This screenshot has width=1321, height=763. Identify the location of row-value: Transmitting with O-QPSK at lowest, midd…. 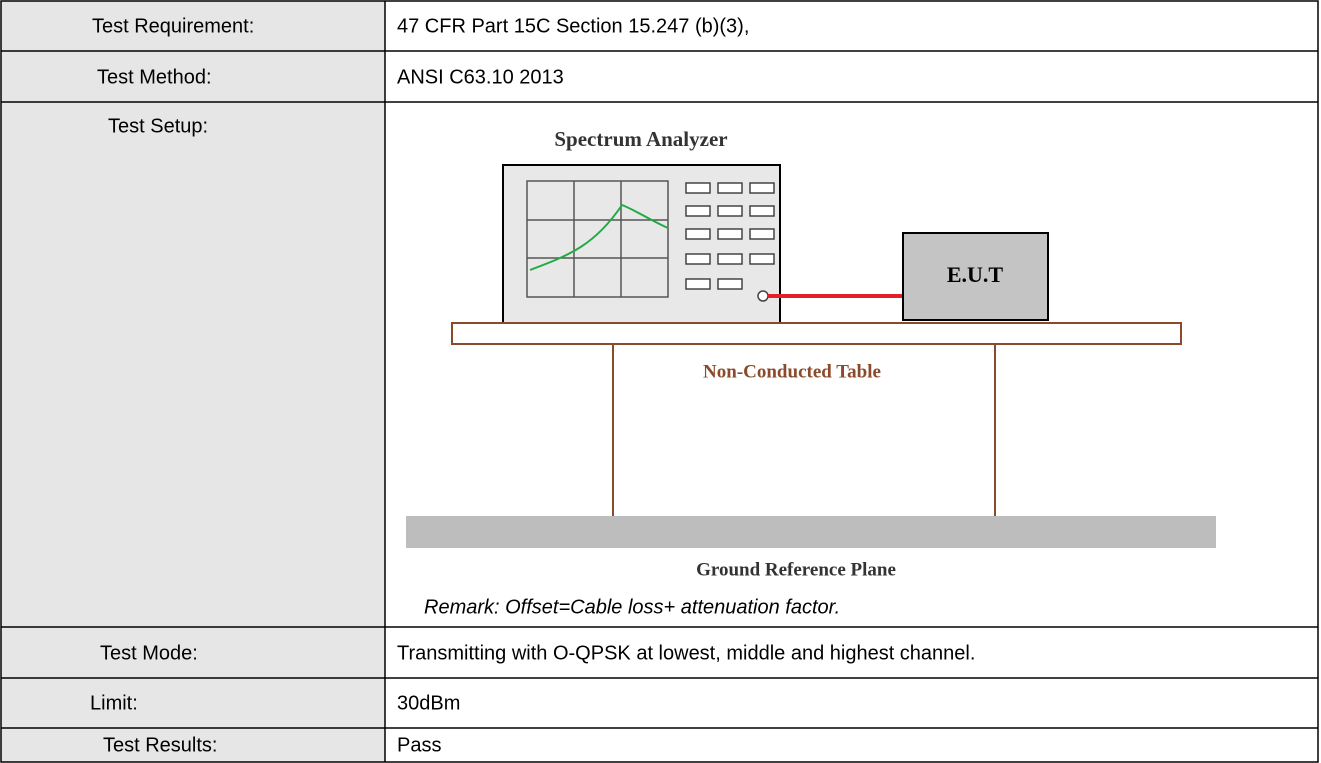
(686, 653).